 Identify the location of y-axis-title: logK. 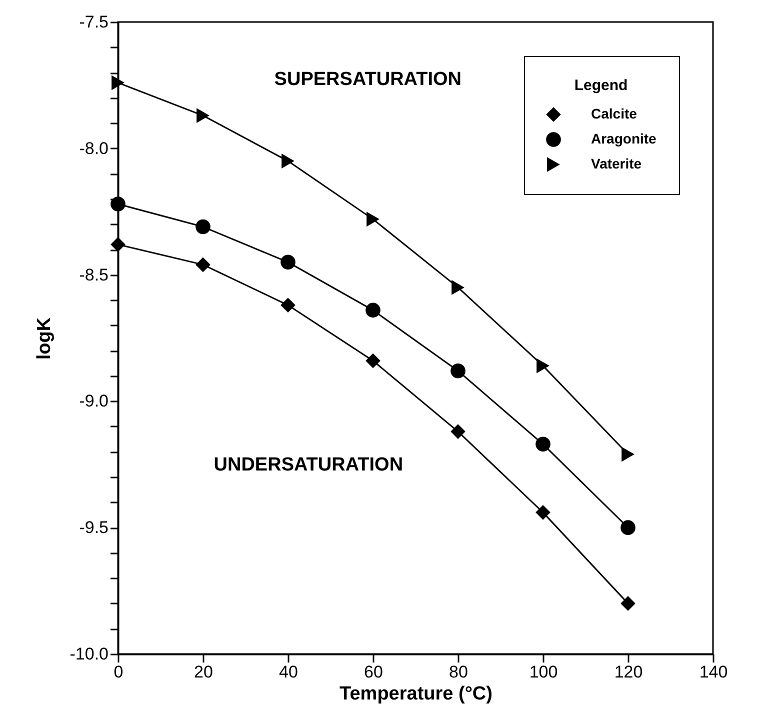
(44, 338).